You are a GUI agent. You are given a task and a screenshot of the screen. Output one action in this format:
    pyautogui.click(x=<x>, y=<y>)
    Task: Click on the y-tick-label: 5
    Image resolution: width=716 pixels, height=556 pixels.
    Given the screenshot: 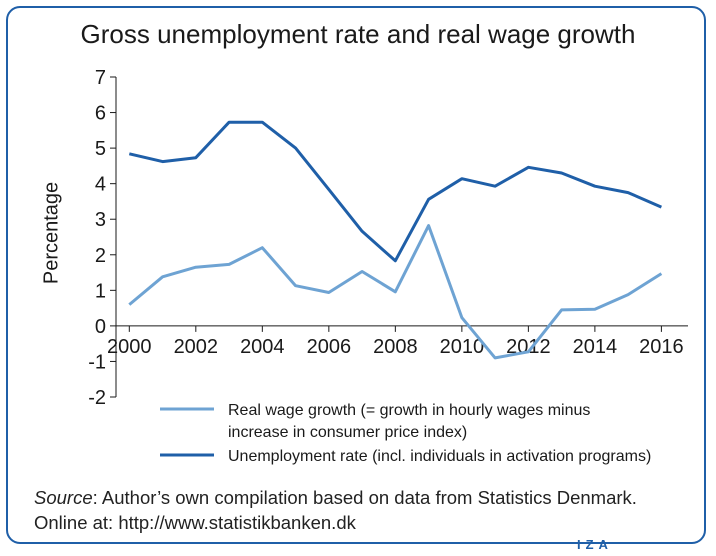 What is the action you would take?
    pyautogui.click(x=100, y=149)
    